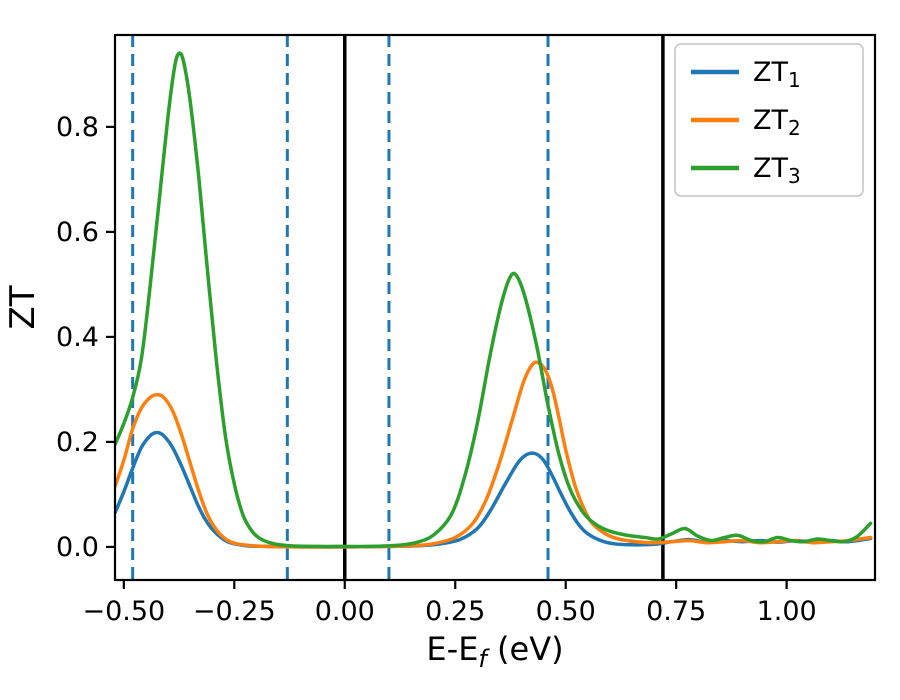 The height and width of the screenshot is (700, 900). I want to click on x-tick-label: 1.00, so click(787, 611).